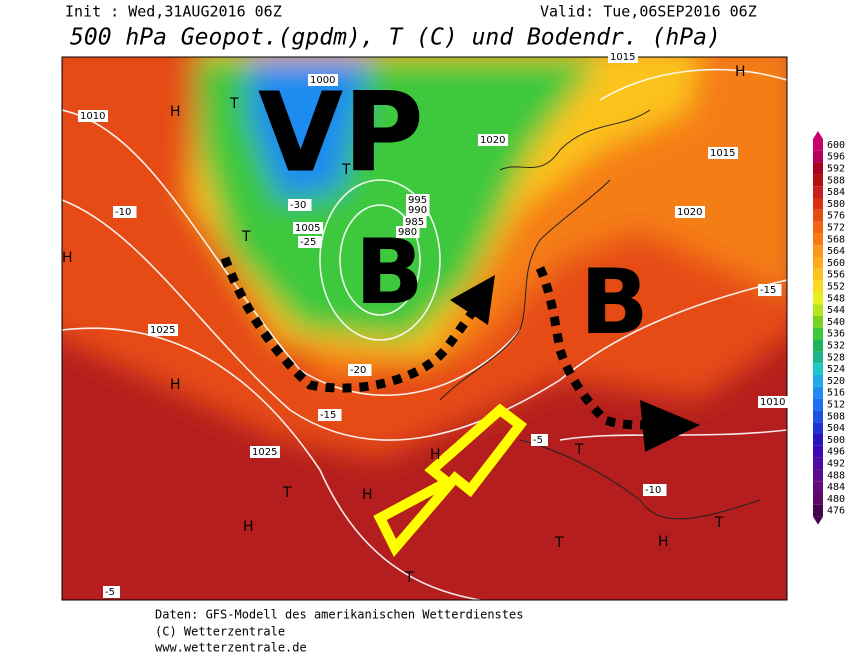 The height and width of the screenshot is (661, 850). Describe the element at coordinates (341, 132) in the screenshot. I see `vp-annotation: VP` at that location.